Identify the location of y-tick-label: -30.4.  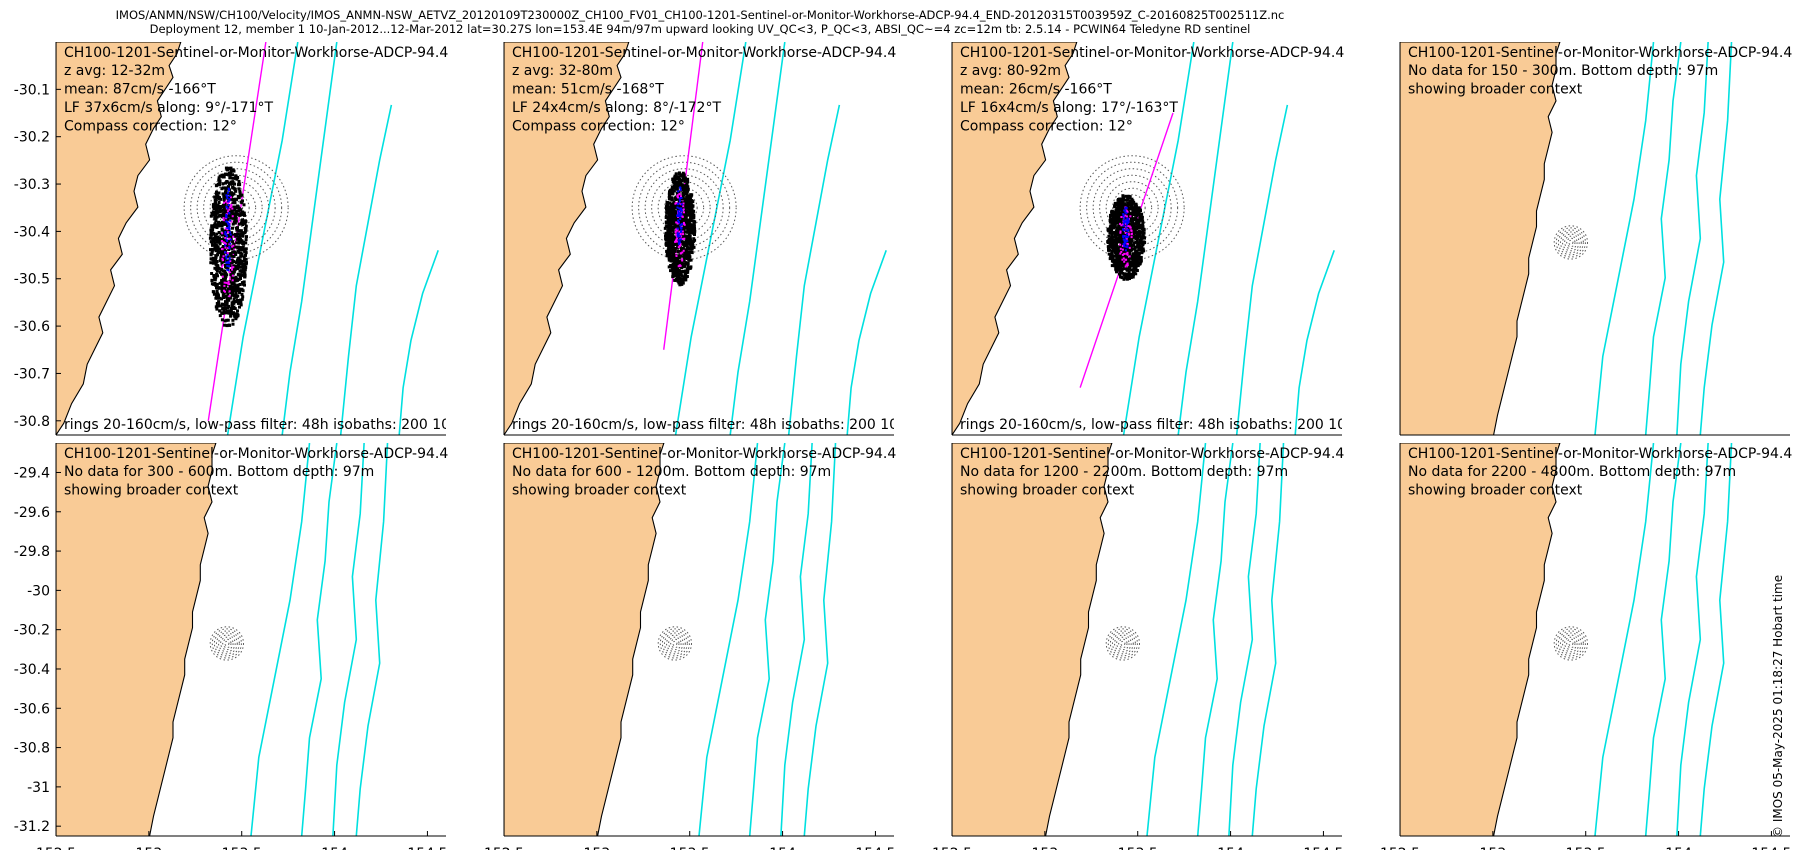
(32, 232).